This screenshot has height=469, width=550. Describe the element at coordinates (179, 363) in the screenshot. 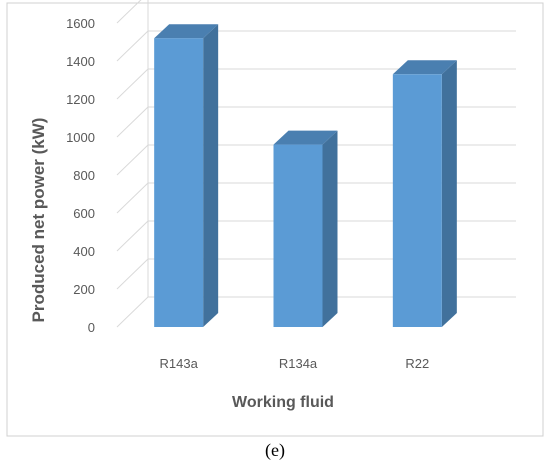

I see `x-tick-label: R143a` at that location.